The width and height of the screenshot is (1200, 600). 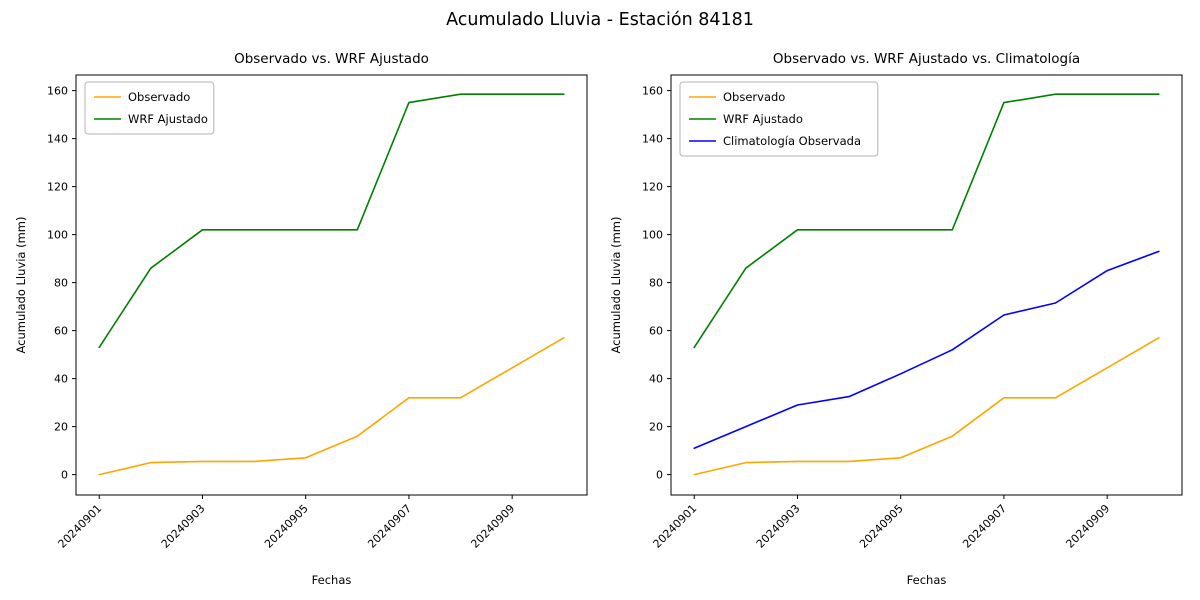 What do you see at coordinates (600, 20) in the screenshot?
I see `figure-title: Acumulado Lluvia - Estación 84181` at bounding box center [600, 20].